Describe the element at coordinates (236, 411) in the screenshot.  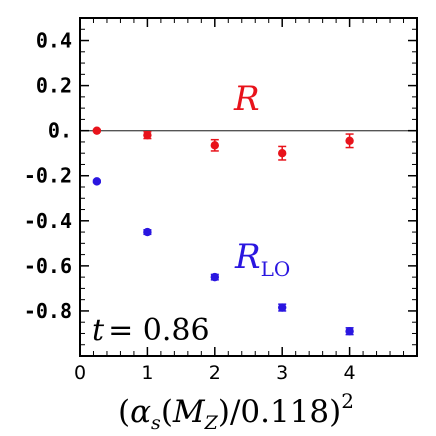
I see `x-axis-label: (αs(MZ)/0.118)2` at that location.